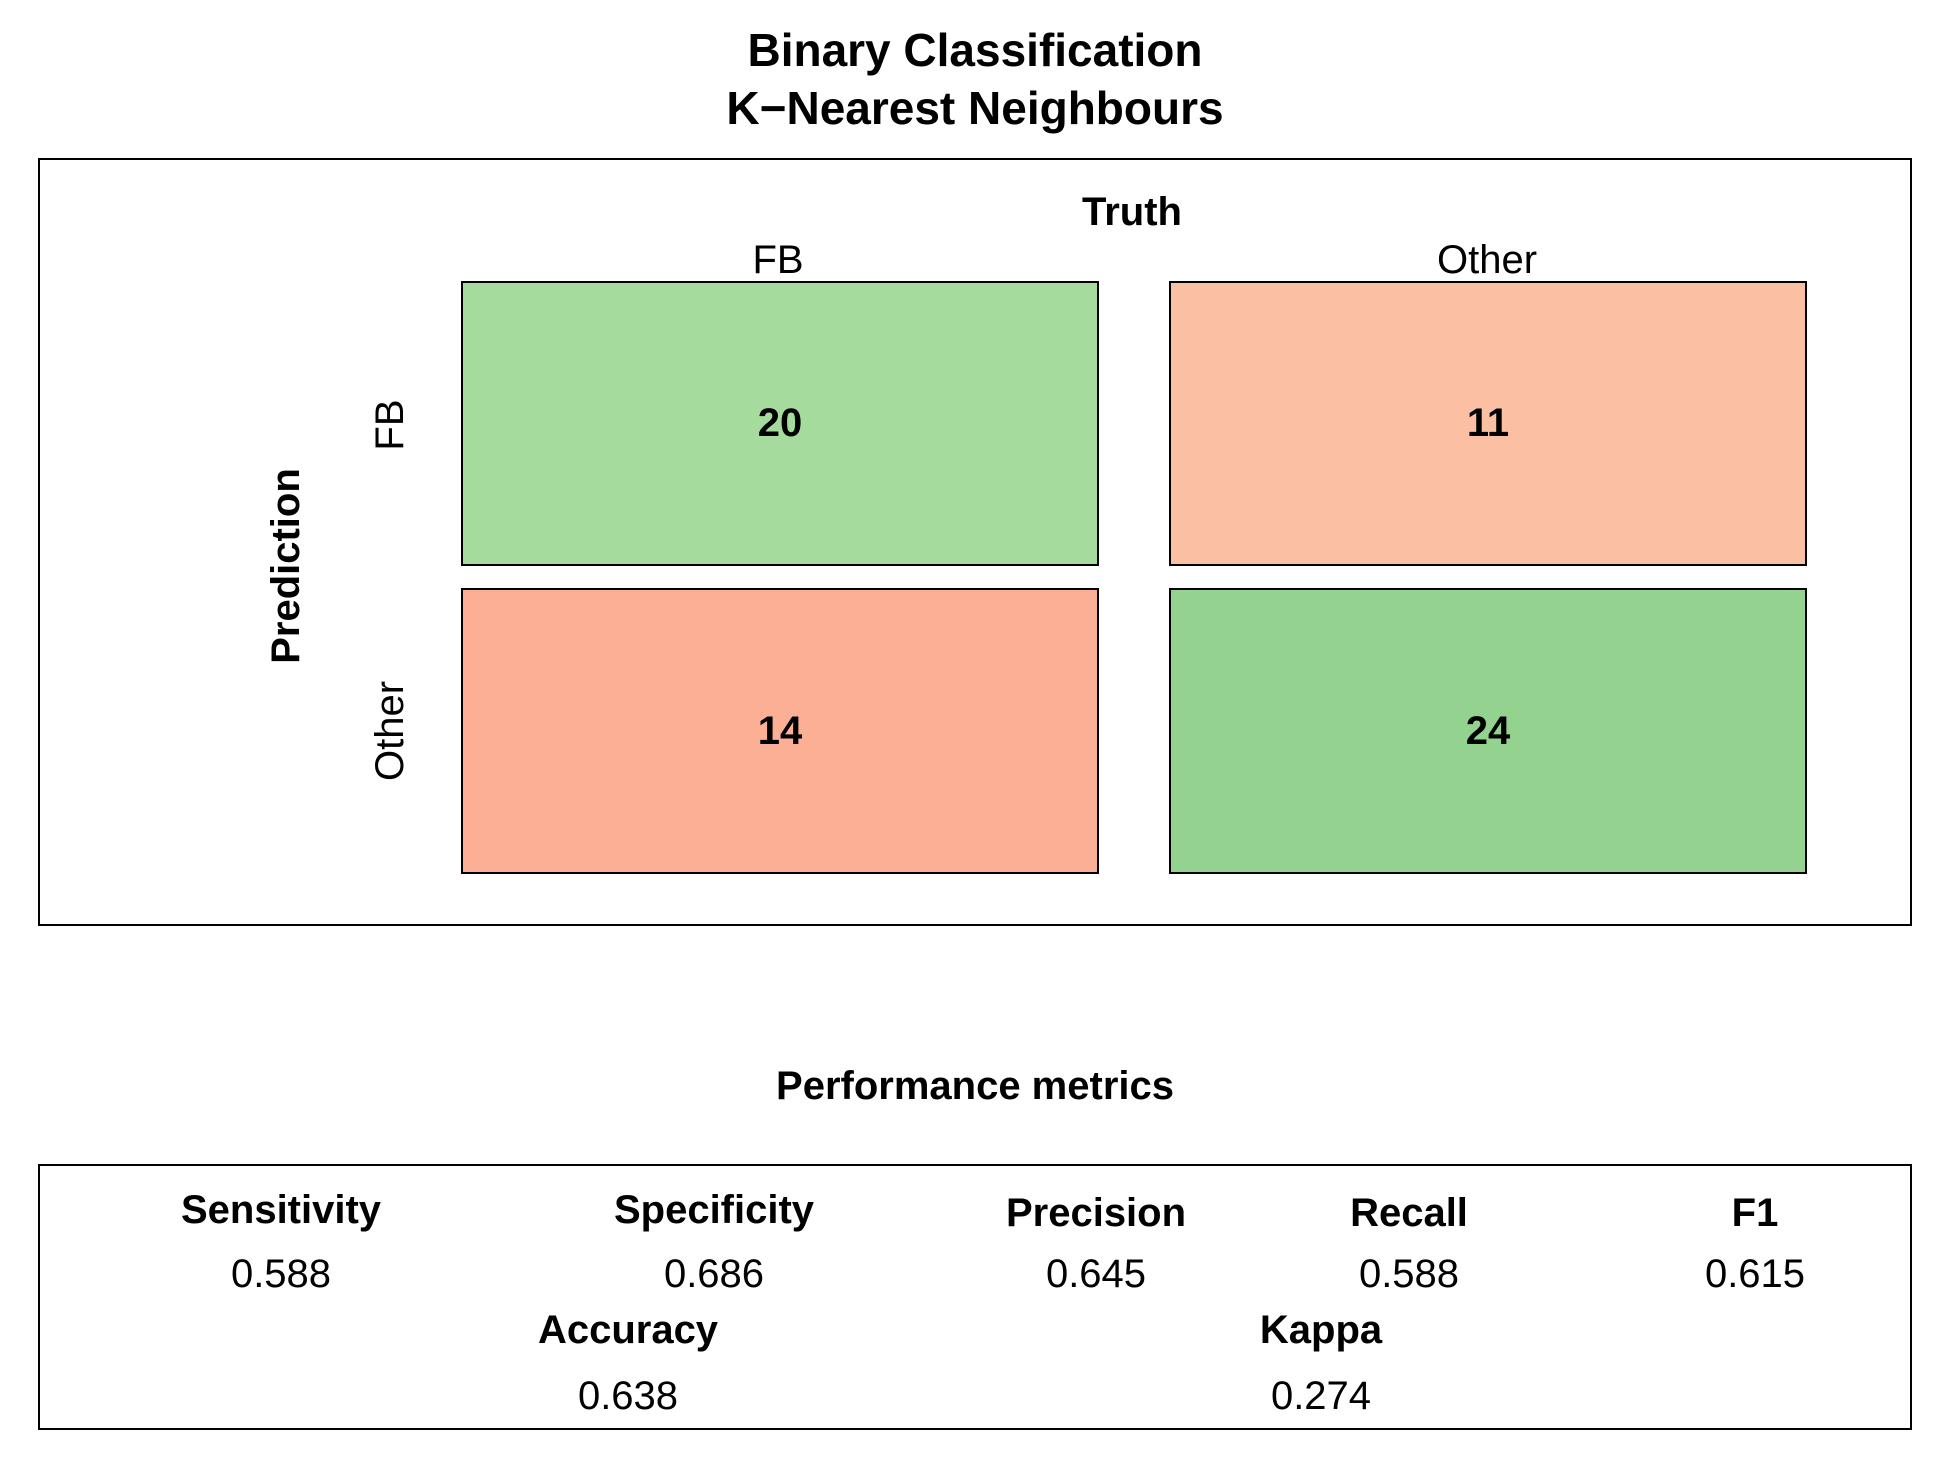 Image resolution: width=1950 pixels, height=1467 pixels. I want to click on cell-true-positive: 20, so click(780, 423).